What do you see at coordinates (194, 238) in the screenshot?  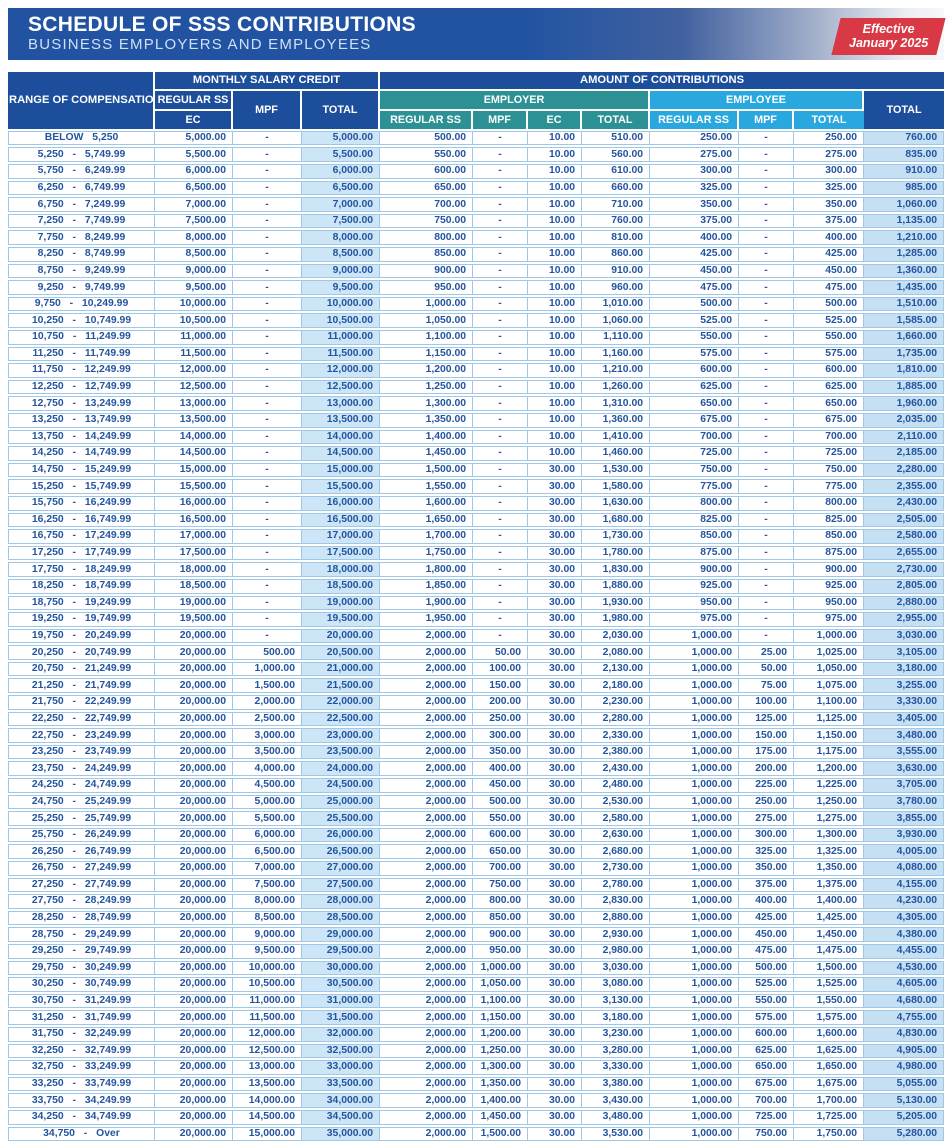 I see `msc-regular-ss-ec-cell: 8,000.00` at bounding box center [194, 238].